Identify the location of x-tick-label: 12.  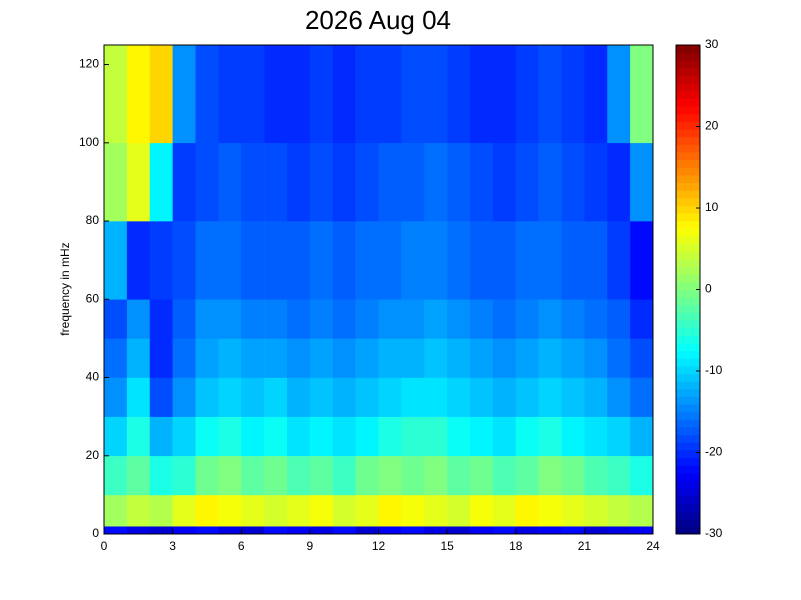
(379, 546).